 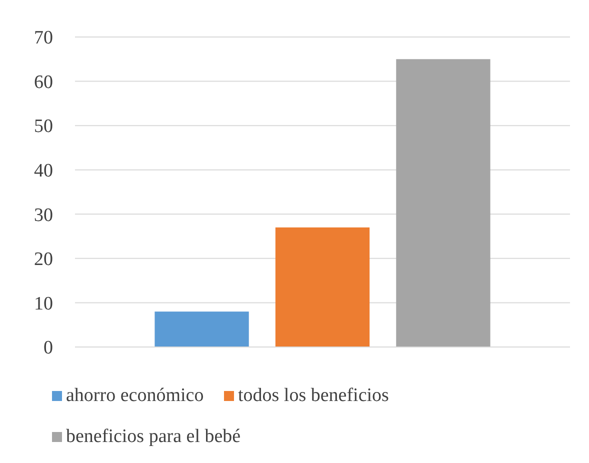 What do you see at coordinates (43, 38) in the screenshot?
I see `y-tick-label: 70` at bounding box center [43, 38].